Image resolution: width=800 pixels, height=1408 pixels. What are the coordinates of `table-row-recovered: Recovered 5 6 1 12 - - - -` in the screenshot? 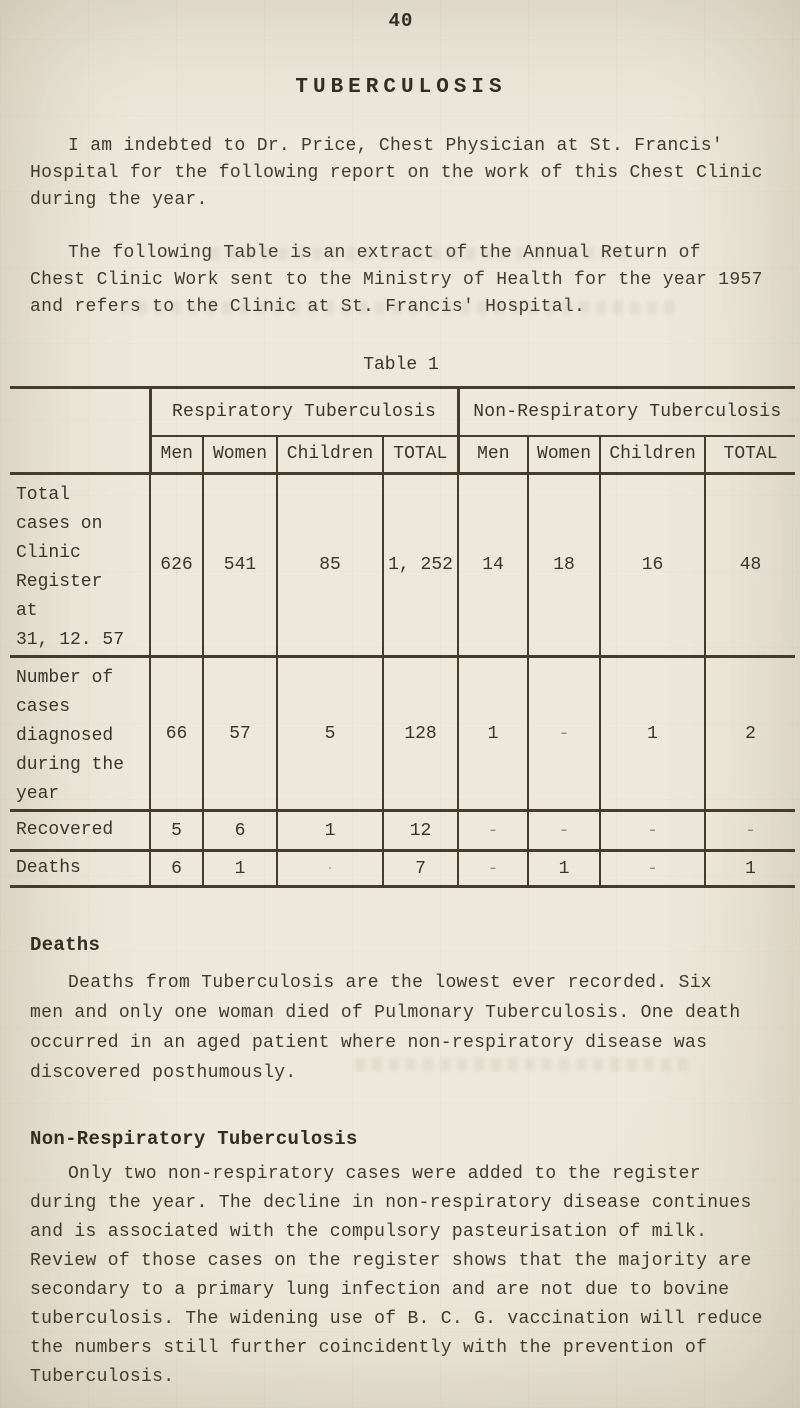 It's located at (403, 830).